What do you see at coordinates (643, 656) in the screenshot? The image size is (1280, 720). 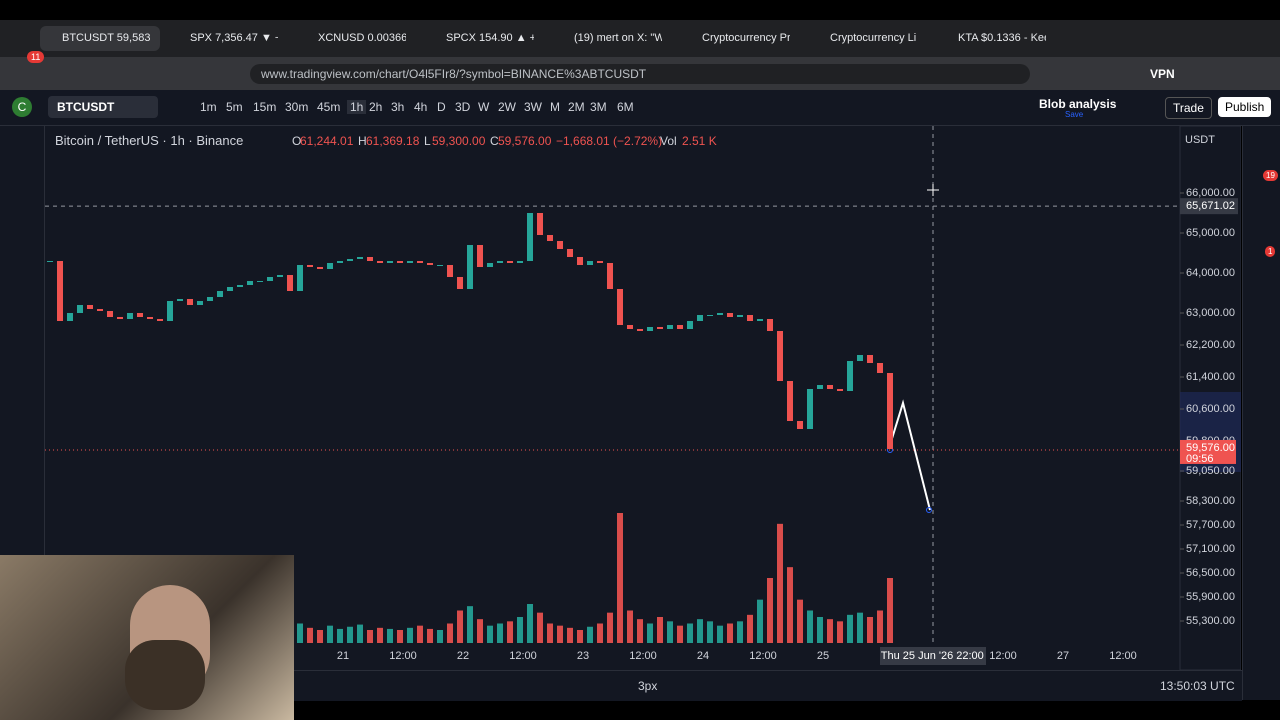 I see `time-label: 12:00` at bounding box center [643, 656].